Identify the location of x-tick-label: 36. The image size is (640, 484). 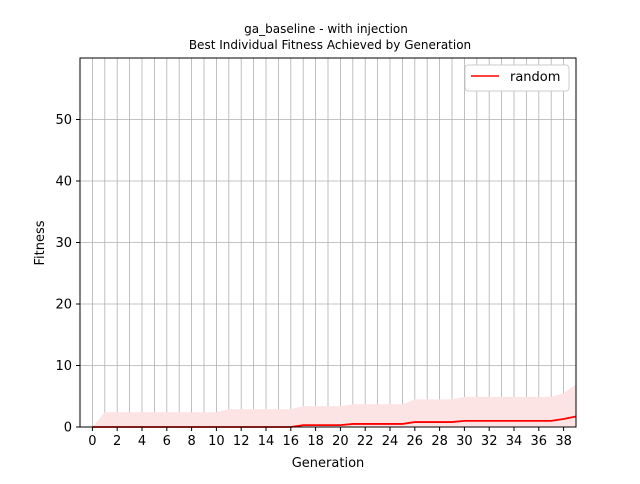
(539, 441).